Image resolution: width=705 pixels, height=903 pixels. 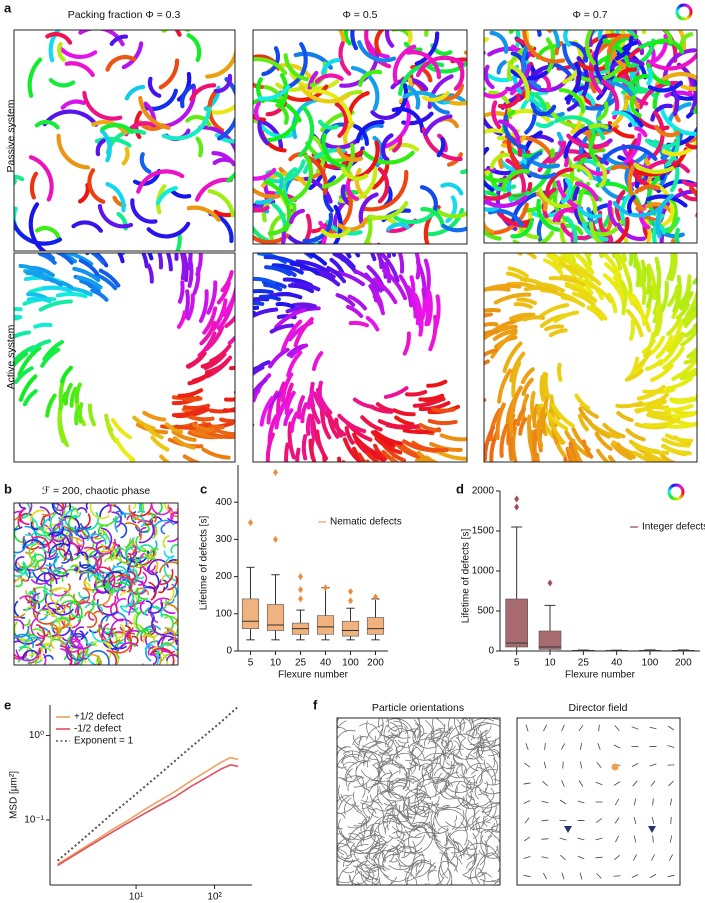 What do you see at coordinates (148, 815) in the screenshot?
I see `series-line` at bounding box center [148, 815].